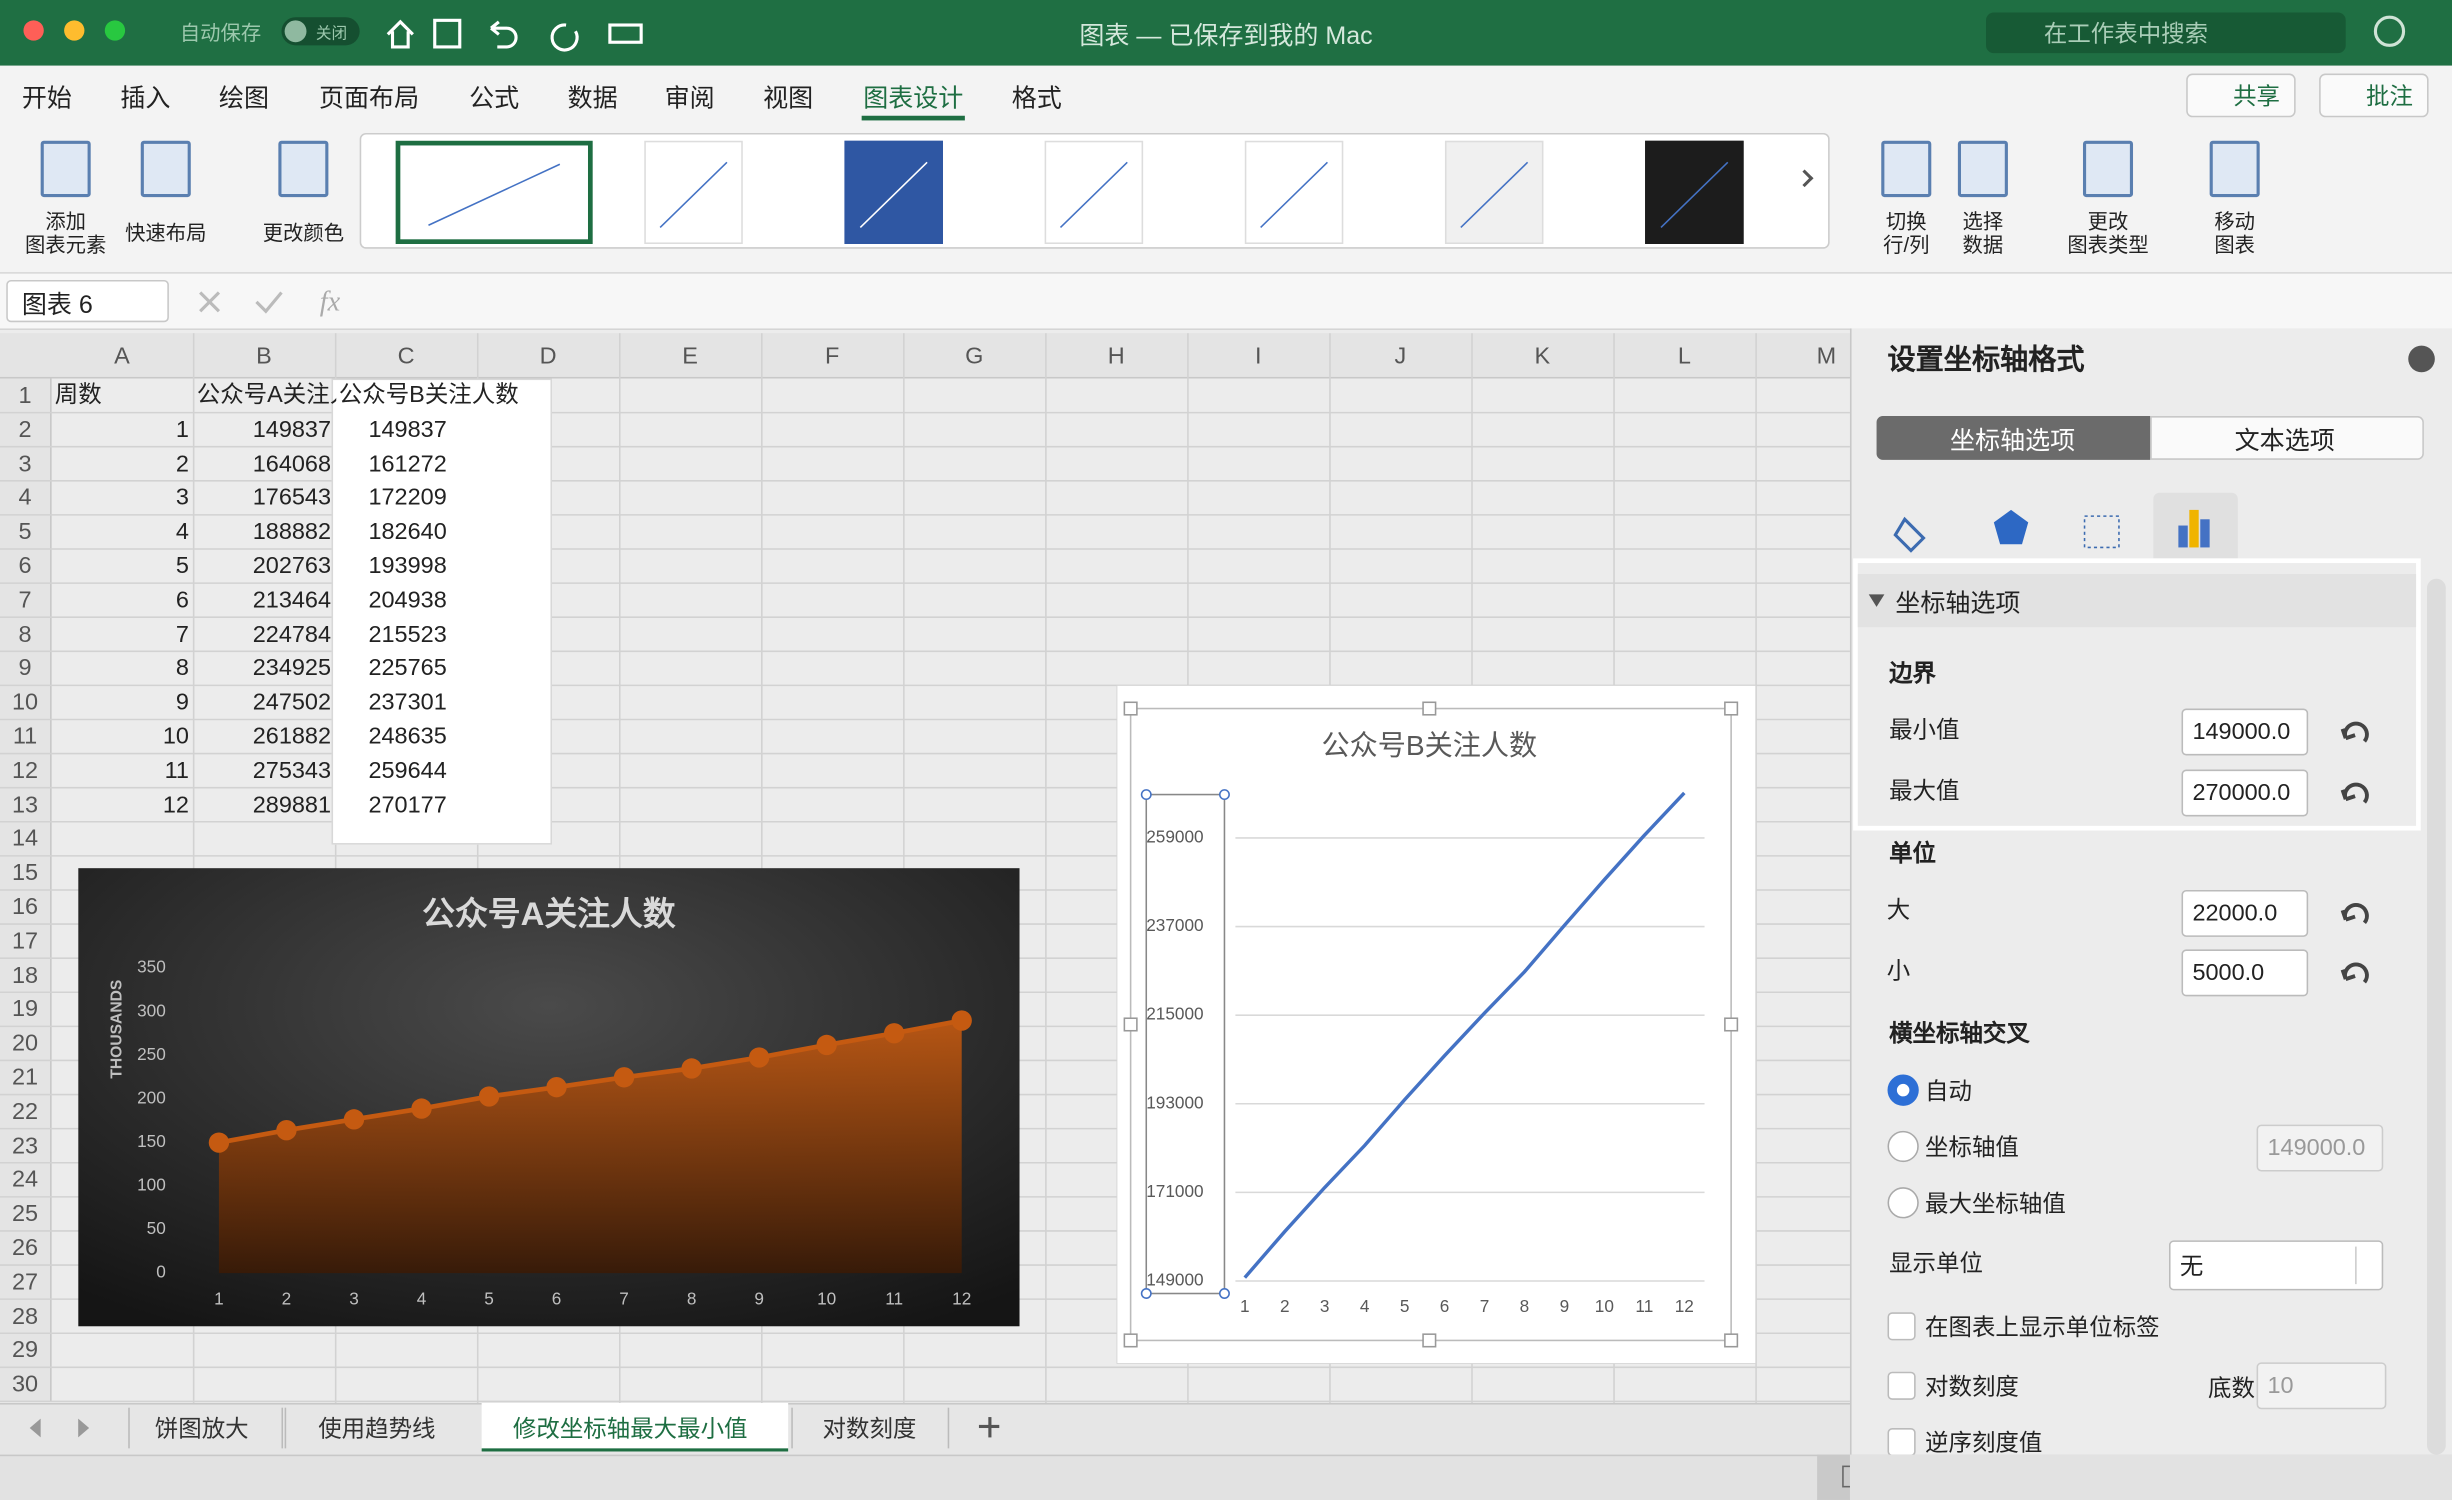 This screenshot has width=2452, height=1500. What do you see at coordinates (630, 1429) in the screenshot?
I see `sheet-tab: 修改坐标轴最大最小值` at bounding box center [630, 1429].